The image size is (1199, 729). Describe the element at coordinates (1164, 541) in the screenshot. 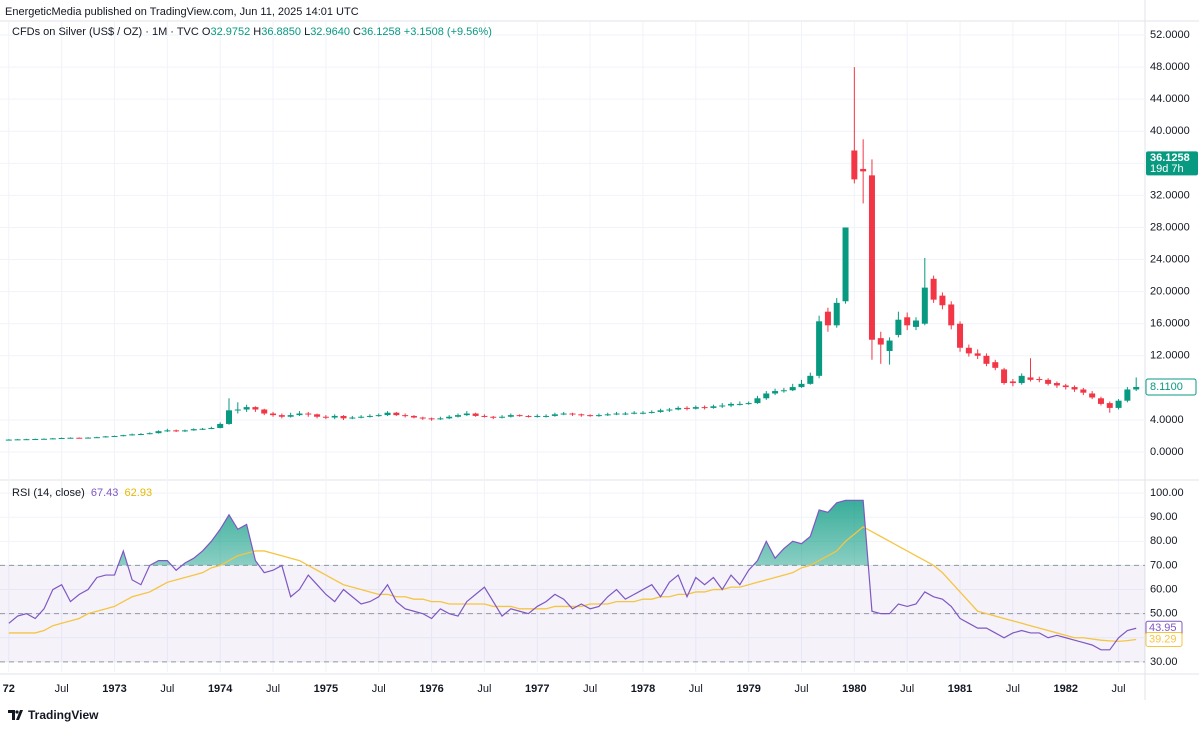

I see `y-tick-label: 80.00` at that location.